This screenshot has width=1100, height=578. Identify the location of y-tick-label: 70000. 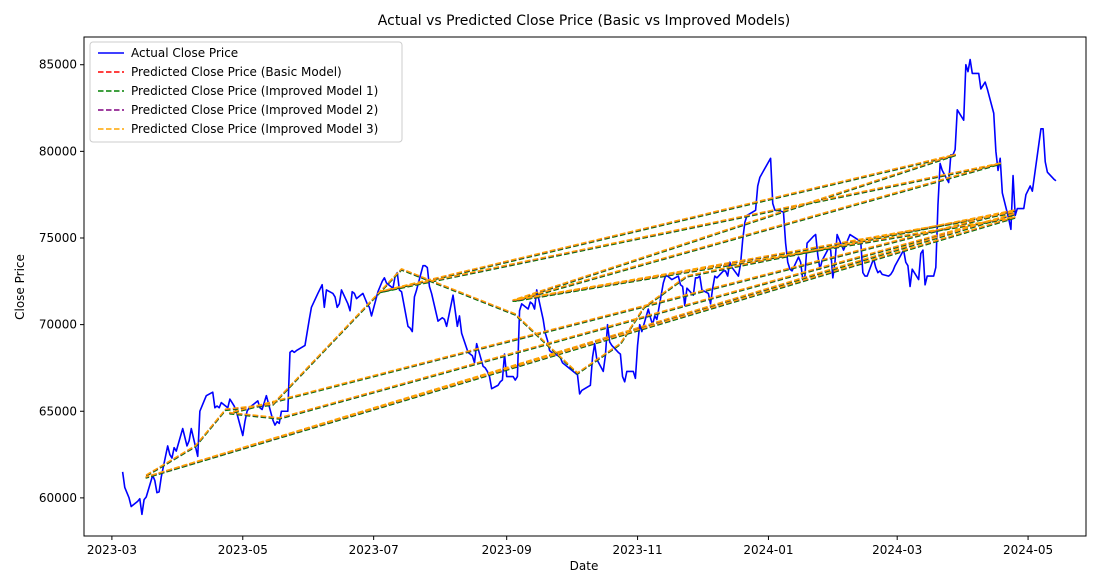
(58, 325).